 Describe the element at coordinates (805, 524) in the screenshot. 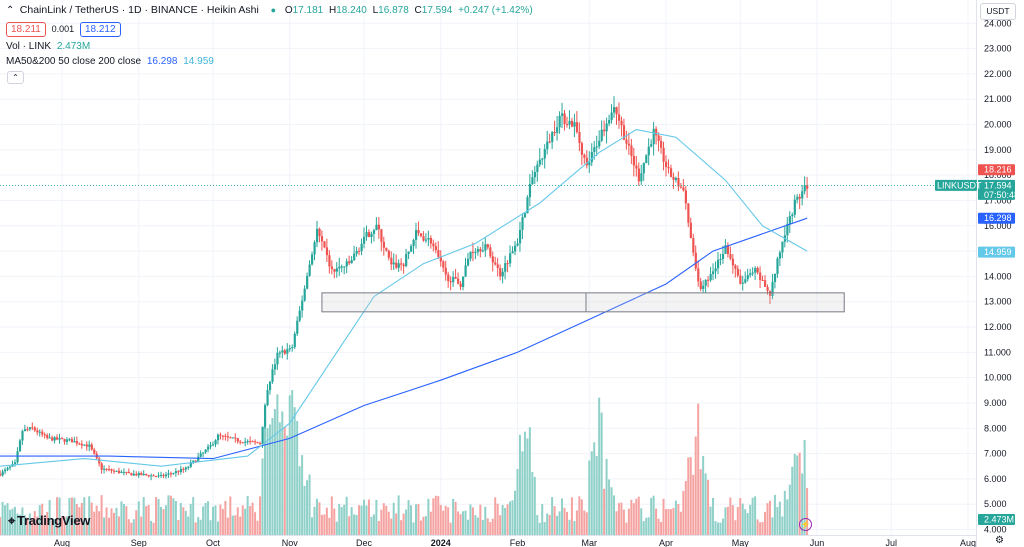

I see `lightning-icon: ⚡` at that location.